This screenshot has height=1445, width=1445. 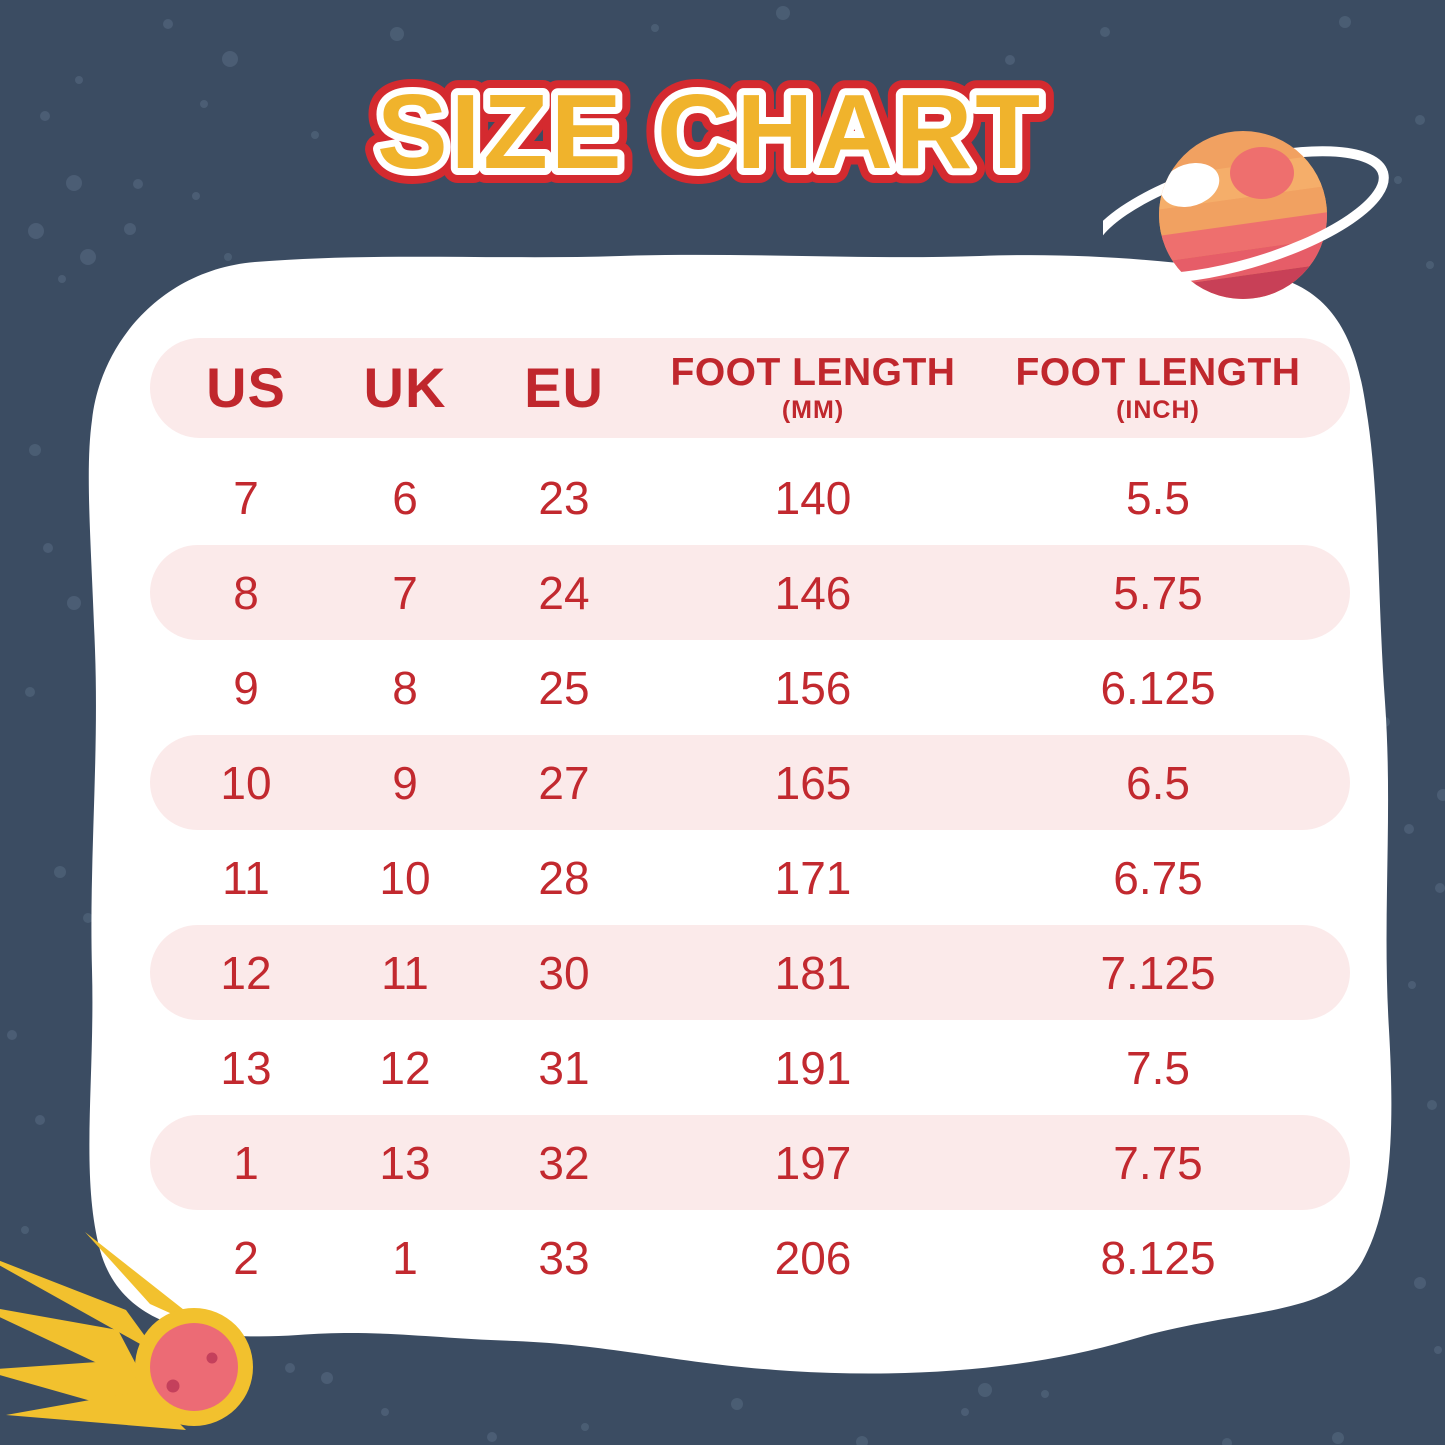 I want to click on header-foot-length-mm-label: FOOT LENGTH, so click(x=813, y=372).